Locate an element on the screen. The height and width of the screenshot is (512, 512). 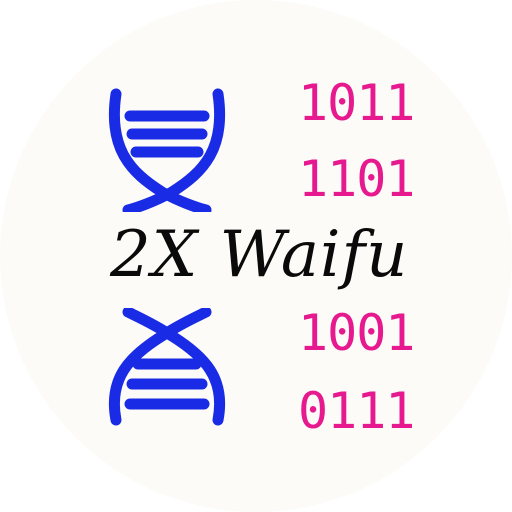
binary-row: 1001 is located at coordinates (356, 333).